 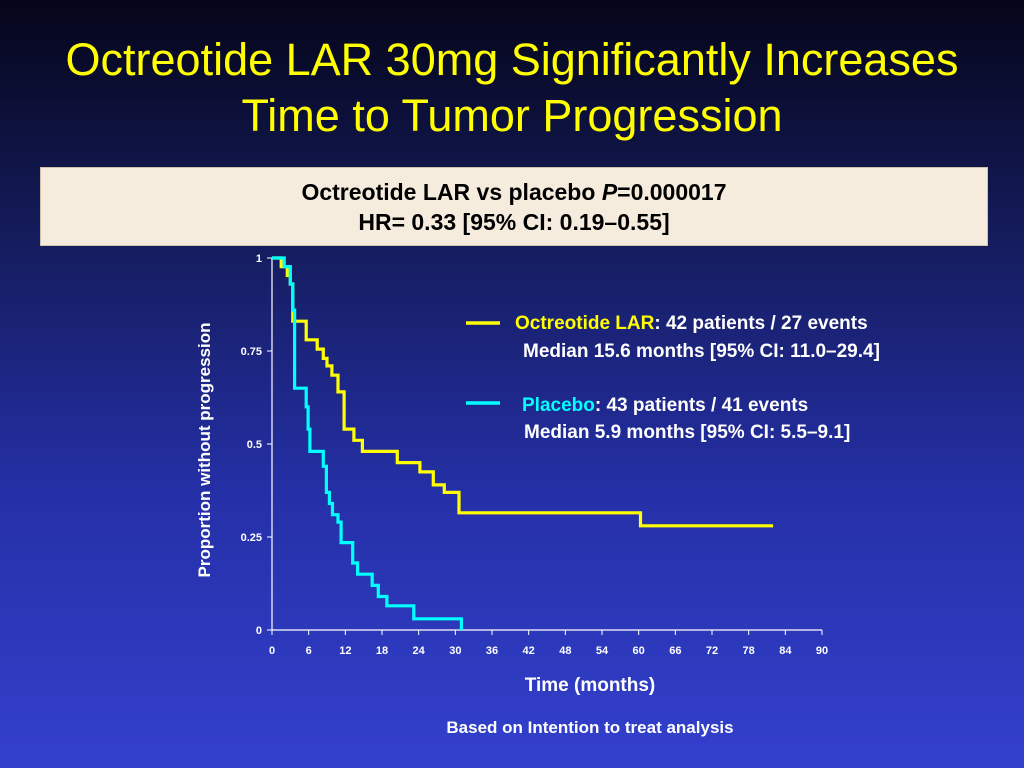 I want to click on stats-line-2: HR= 0.33 [95% CI: 0.19–0.55], so click(x=514, y=222).